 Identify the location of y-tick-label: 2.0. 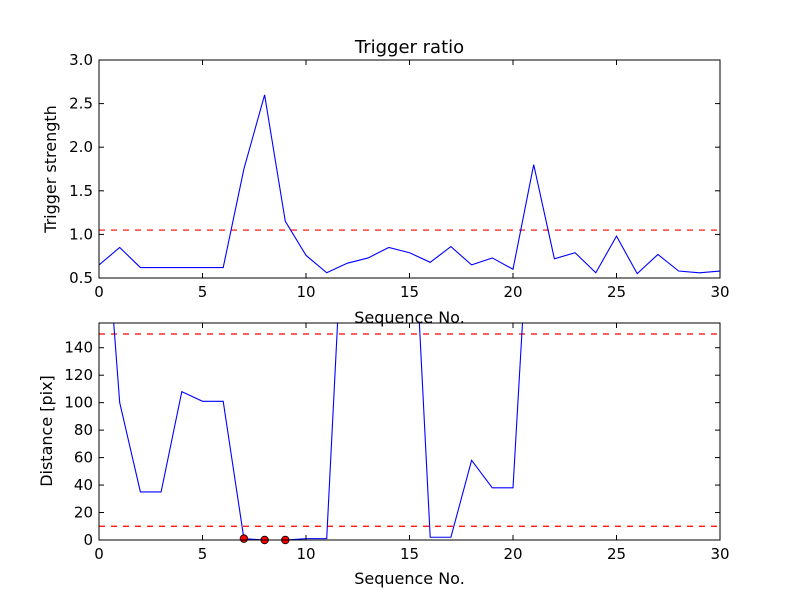
(81, 147).